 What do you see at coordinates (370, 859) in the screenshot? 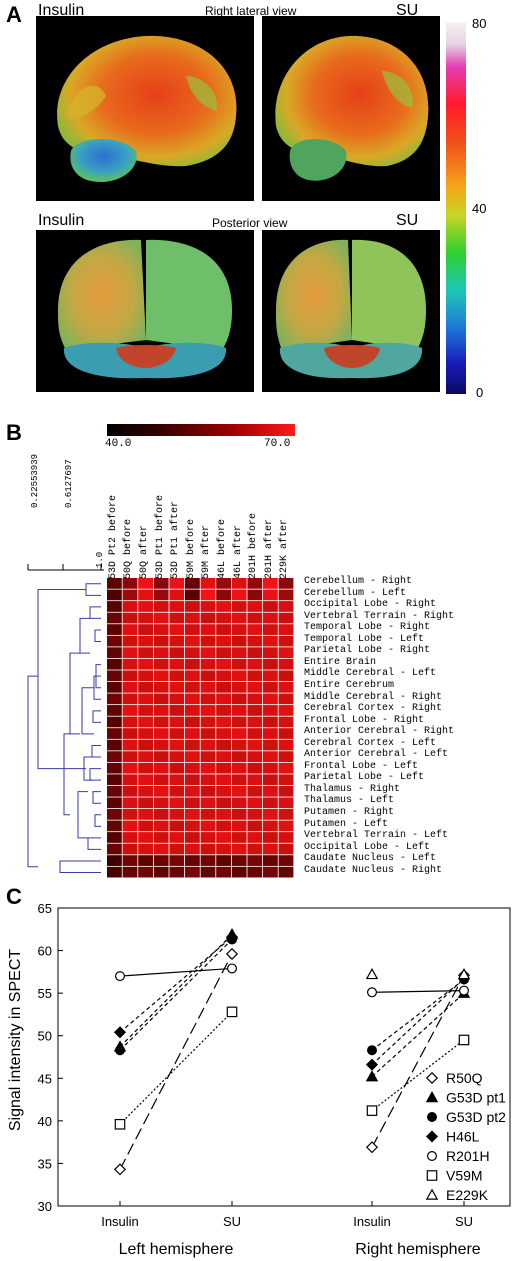
I see `row-label: Caudate Nucleus - Left` at bounding box center [370, 859].